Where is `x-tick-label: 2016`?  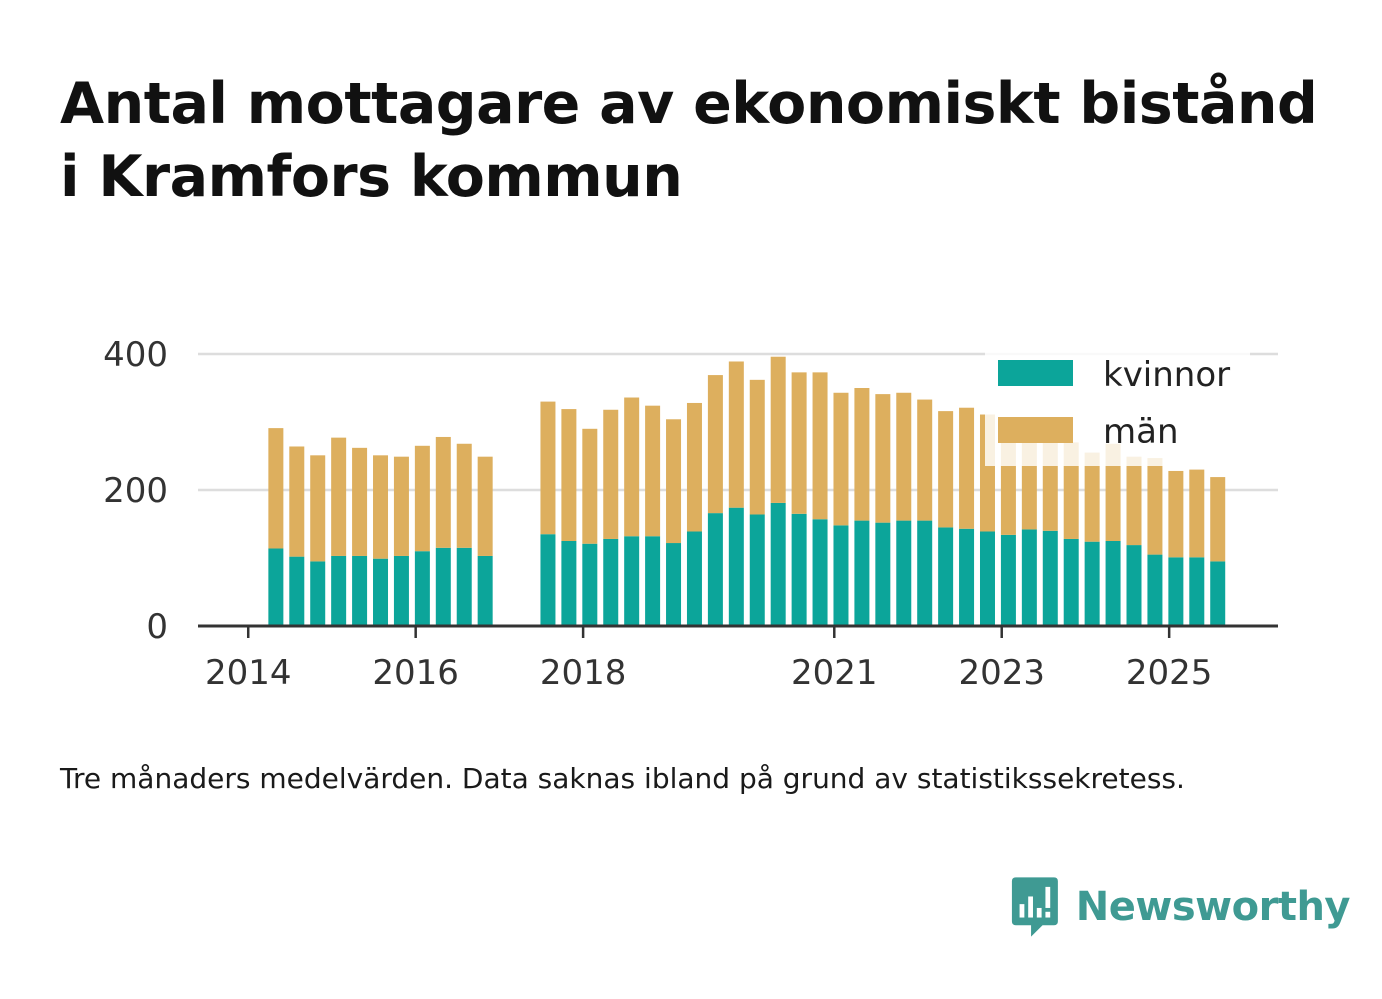
x-tick-label: 2016 is located at coordinates (415, 673).